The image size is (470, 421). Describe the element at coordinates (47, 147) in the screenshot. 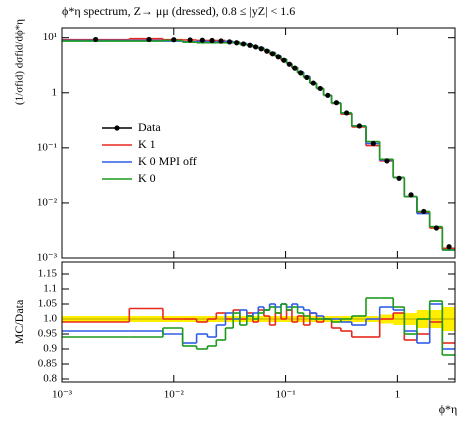

I see `y-tick-label: 10⁻¹` at that location.